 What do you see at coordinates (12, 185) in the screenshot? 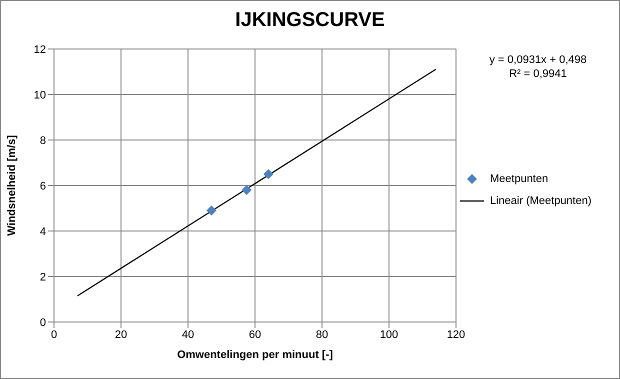
I see `y-axis-title: Windsnelheid [m/s]` at bounding box center [12, 185].